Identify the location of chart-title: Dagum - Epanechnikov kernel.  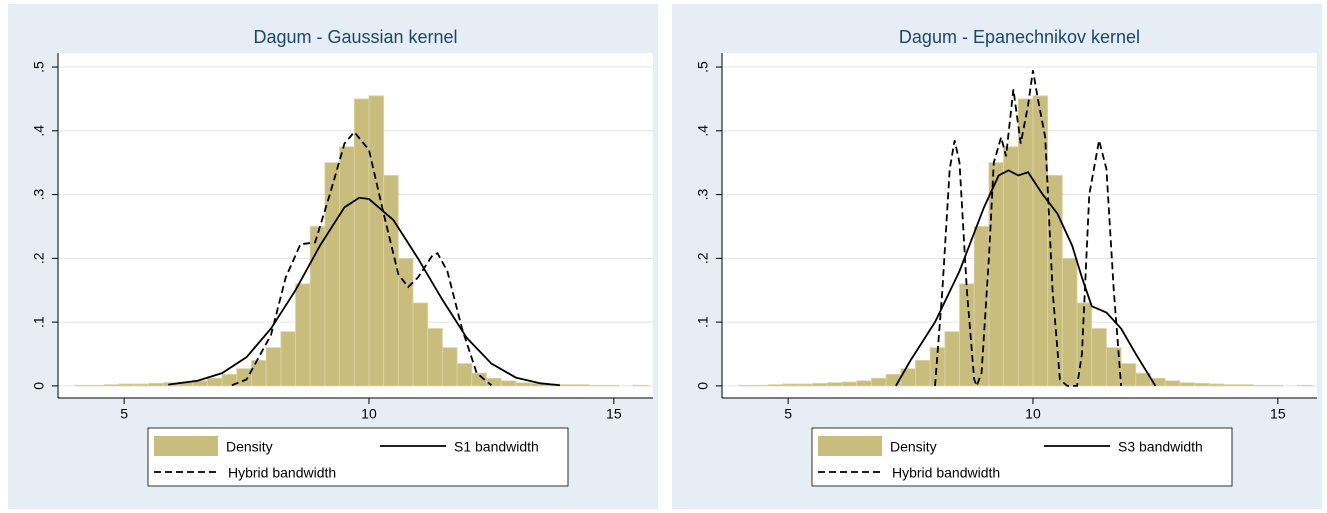
(1019, 37).